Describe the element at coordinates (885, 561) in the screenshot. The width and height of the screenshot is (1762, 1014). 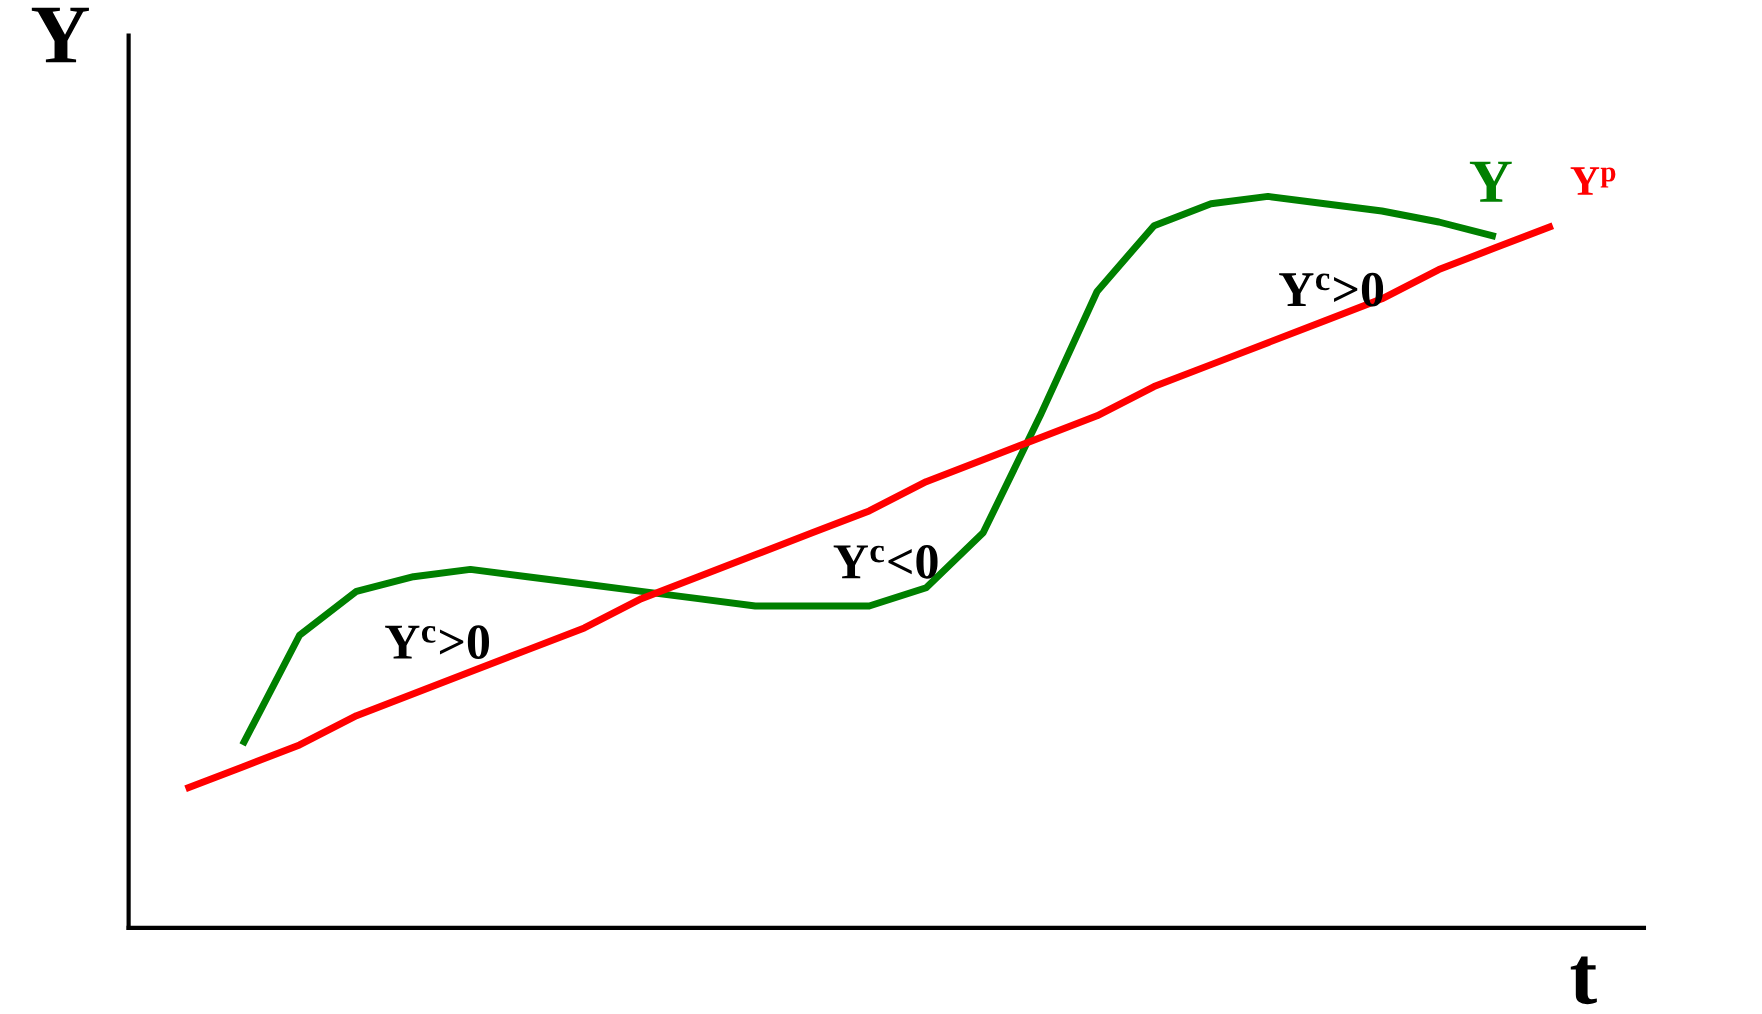
I see `annotation: Y$^{c}$<0` at that location.